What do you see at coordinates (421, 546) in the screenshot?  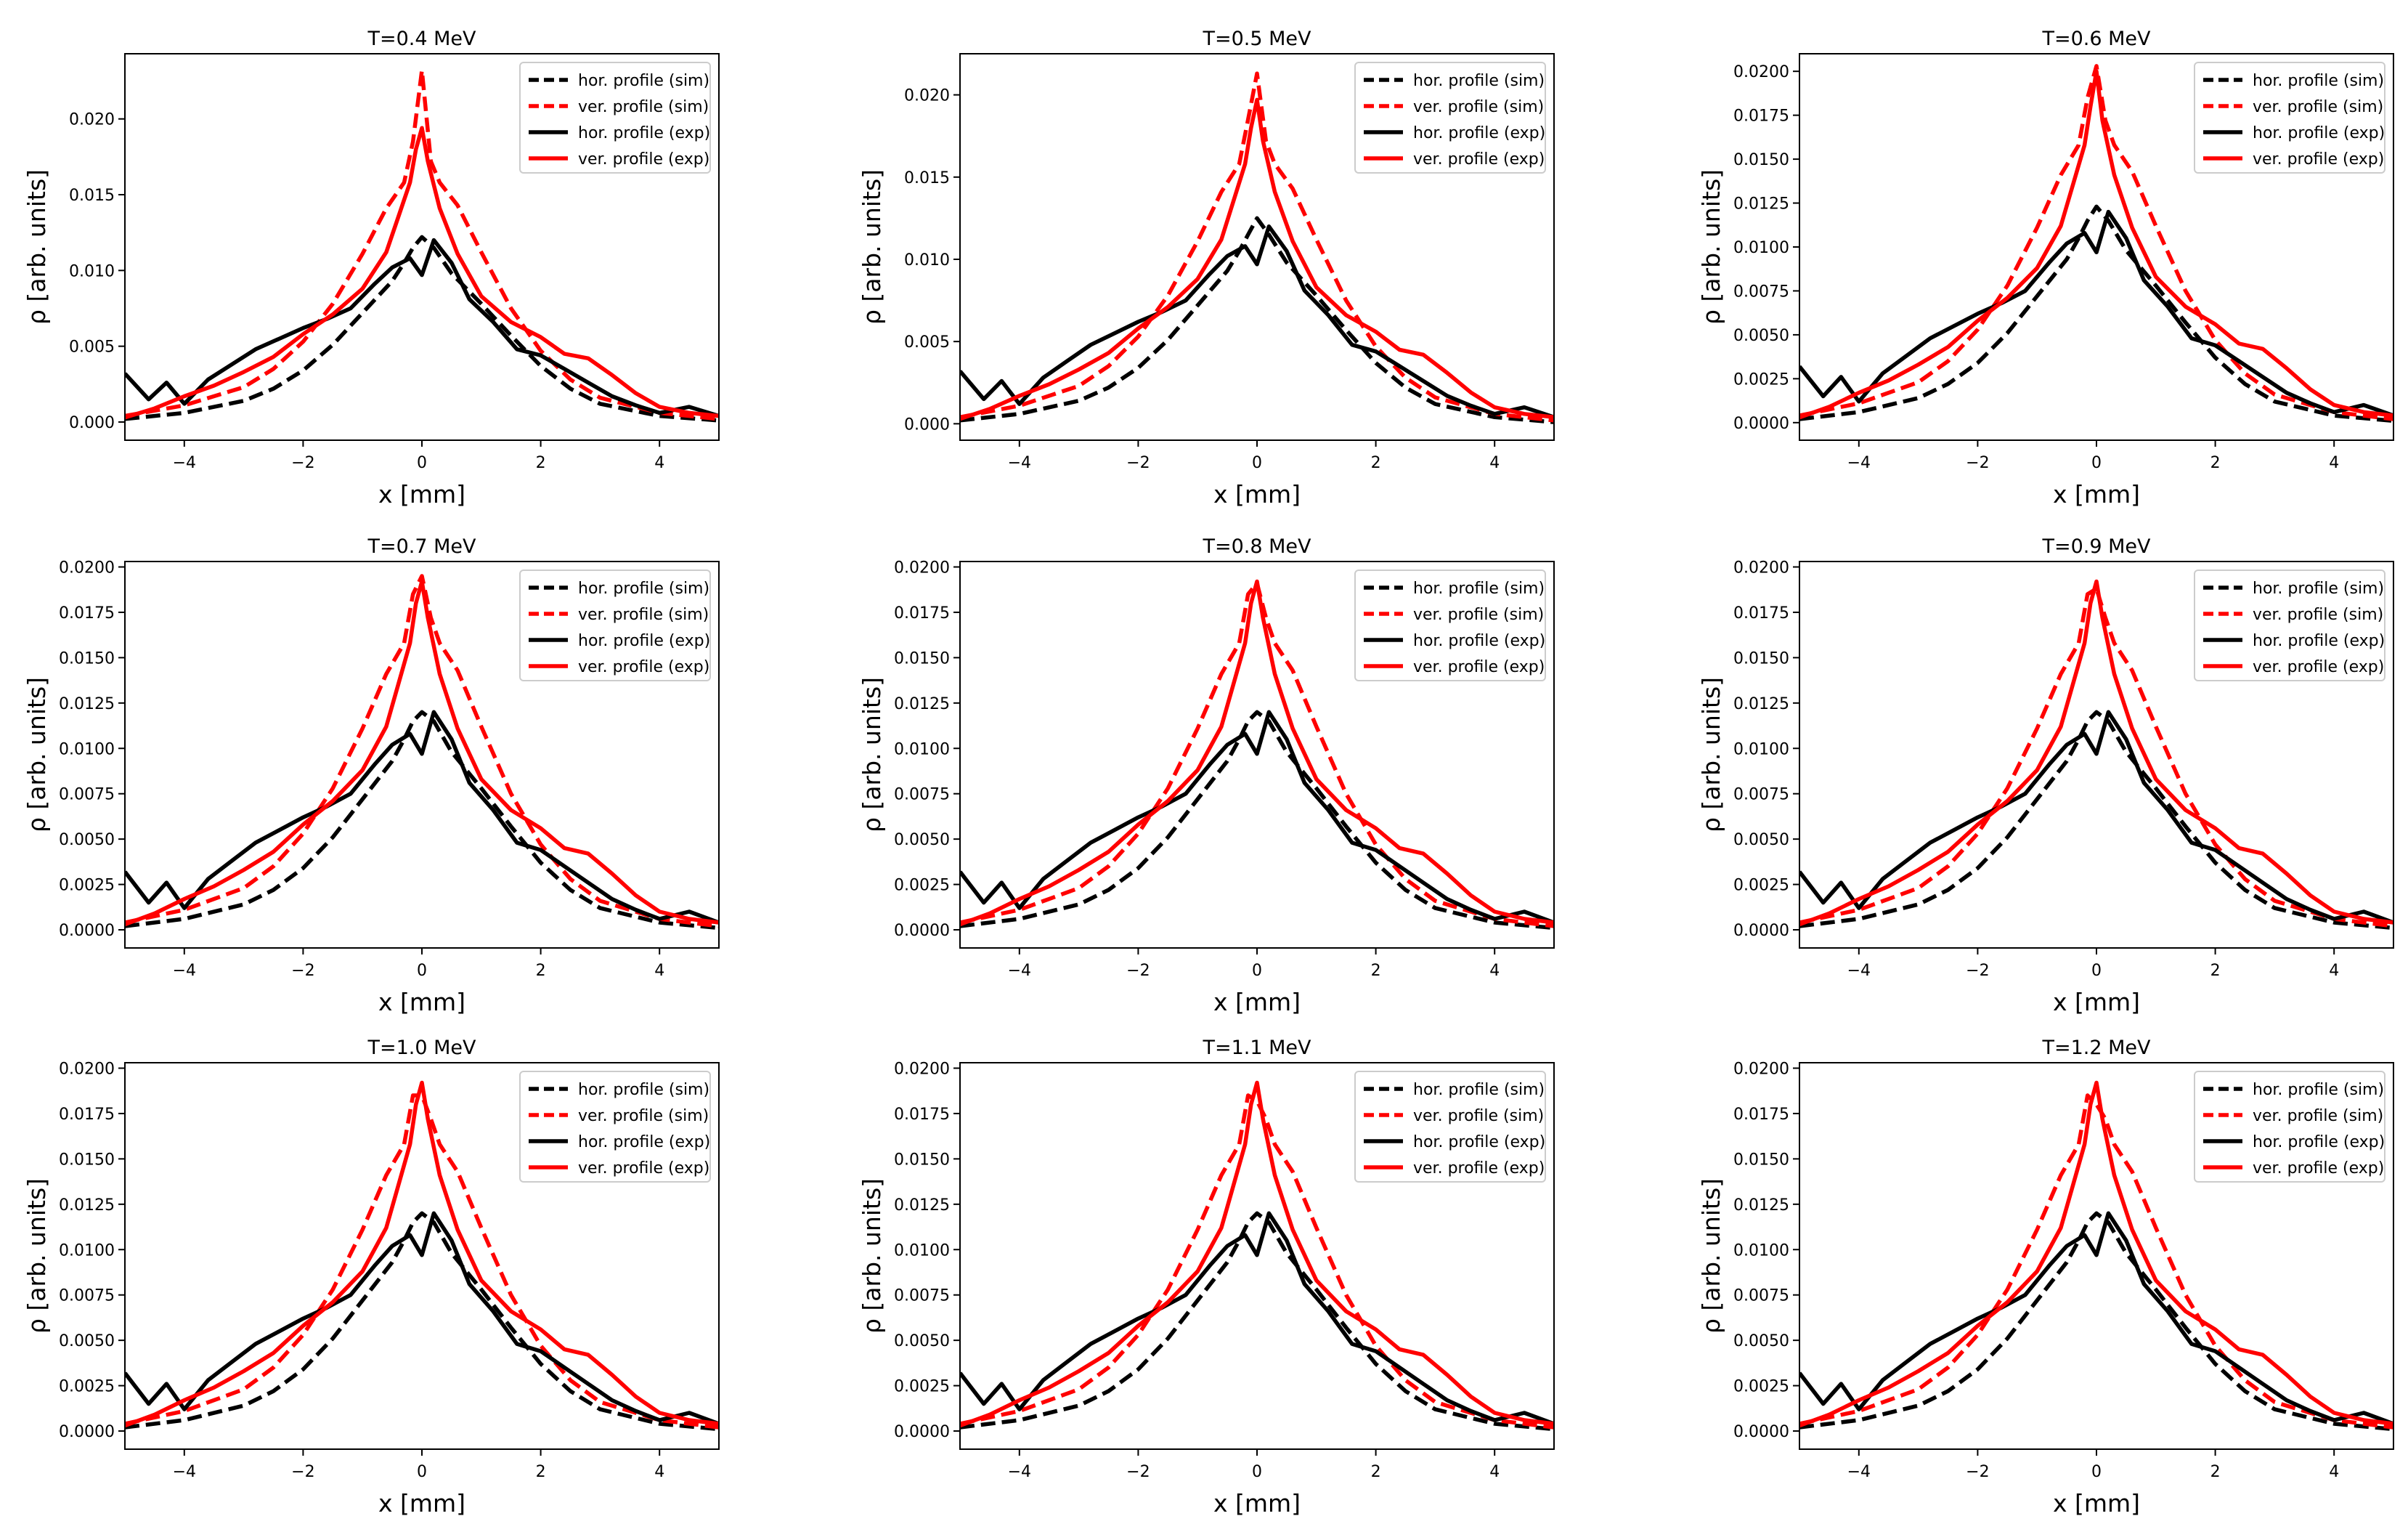 I see `subplot-title: T=0.7 MeV` at bounding box center [421, 546].